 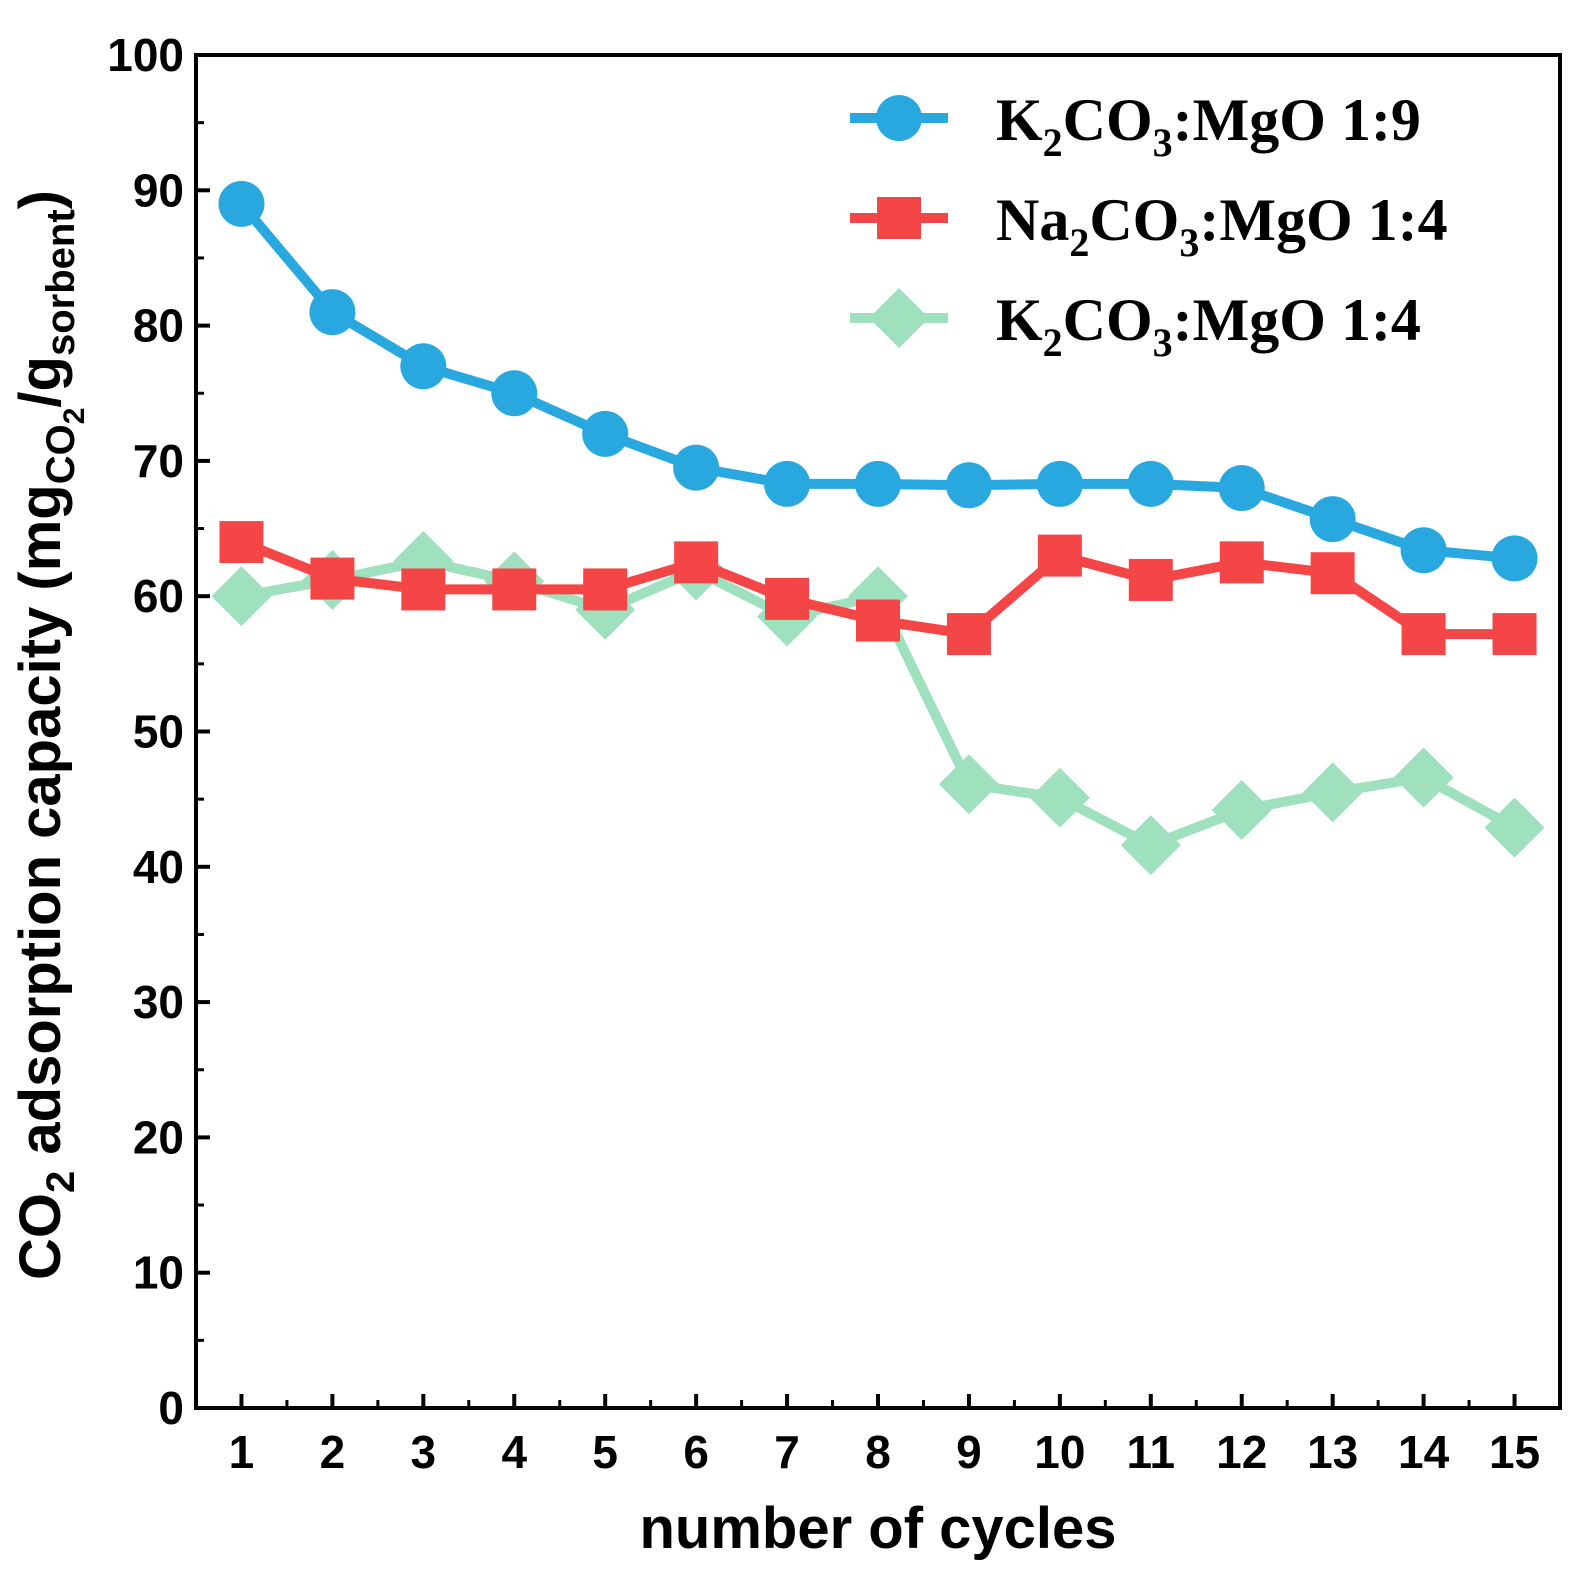 What do you see at coordinates (158, 190) in the screenshot?
I see `y-tick-label: 90` at bounding box center [158, 190].